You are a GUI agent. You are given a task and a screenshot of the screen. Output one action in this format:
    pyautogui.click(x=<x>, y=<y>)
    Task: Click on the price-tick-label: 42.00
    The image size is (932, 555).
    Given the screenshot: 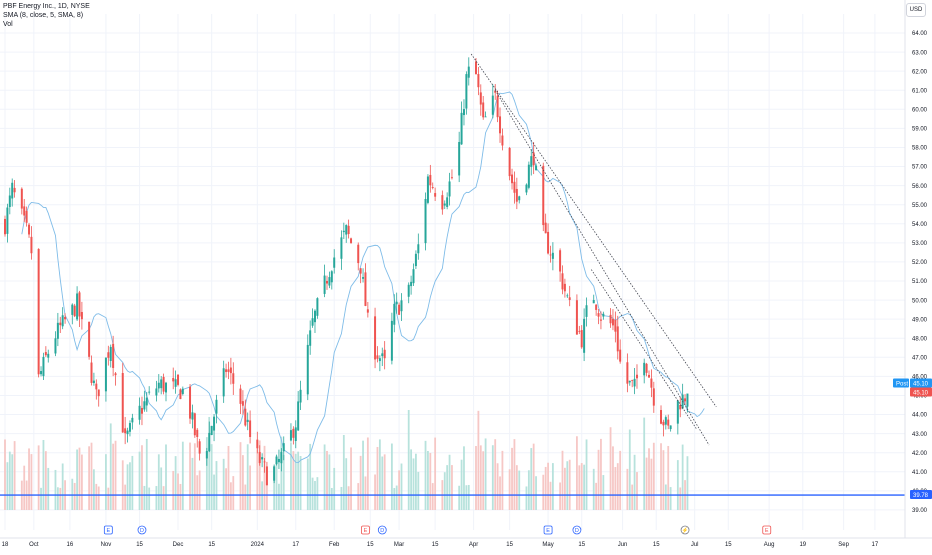 What is the action you would take?
    pyautogui.click(x=920, y=454)
    